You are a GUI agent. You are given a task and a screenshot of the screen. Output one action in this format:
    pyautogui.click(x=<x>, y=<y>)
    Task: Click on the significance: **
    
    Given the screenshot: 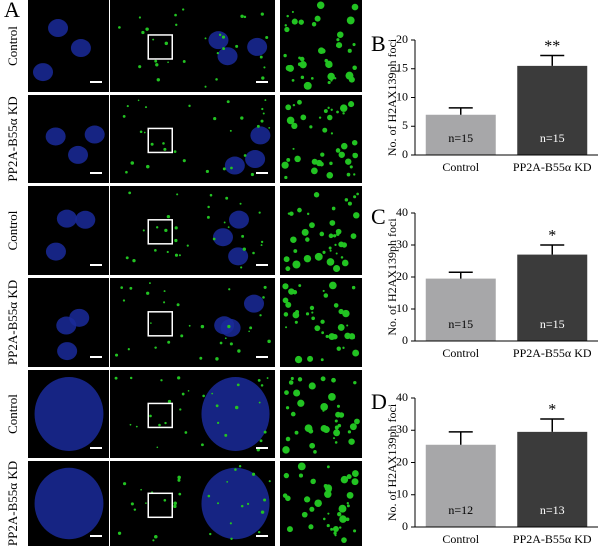 What is the action you would take?
    pyautogui.click(x=552, y=46)
    